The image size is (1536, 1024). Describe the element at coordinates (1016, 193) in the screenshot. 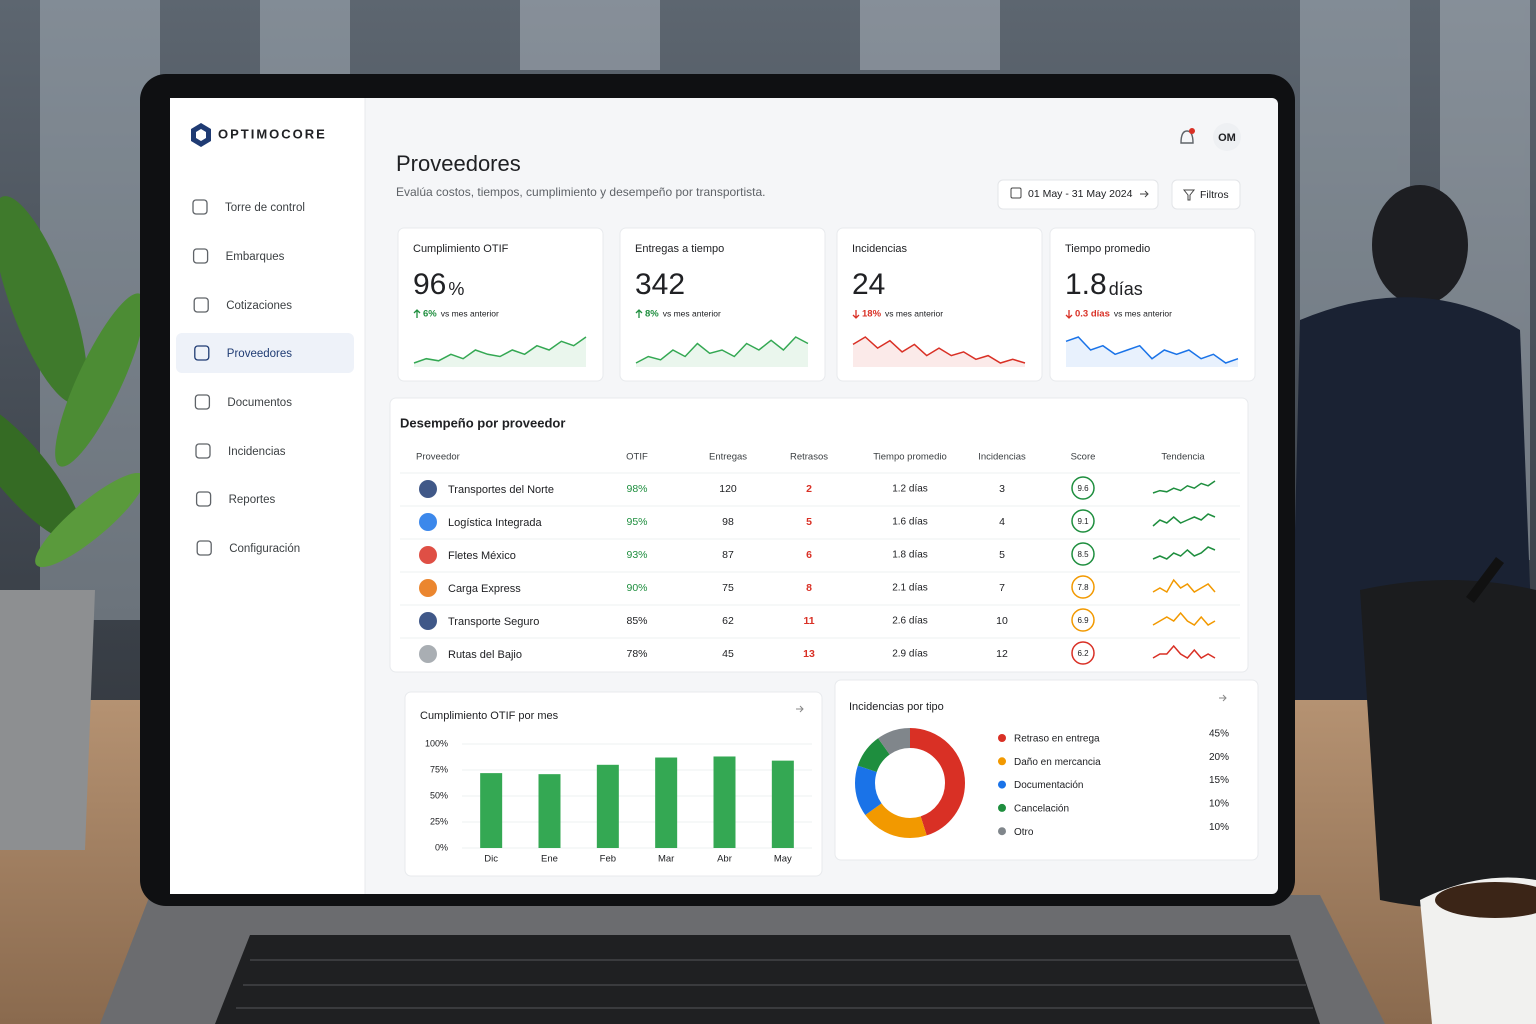

I see `calendar-icon` at that location.